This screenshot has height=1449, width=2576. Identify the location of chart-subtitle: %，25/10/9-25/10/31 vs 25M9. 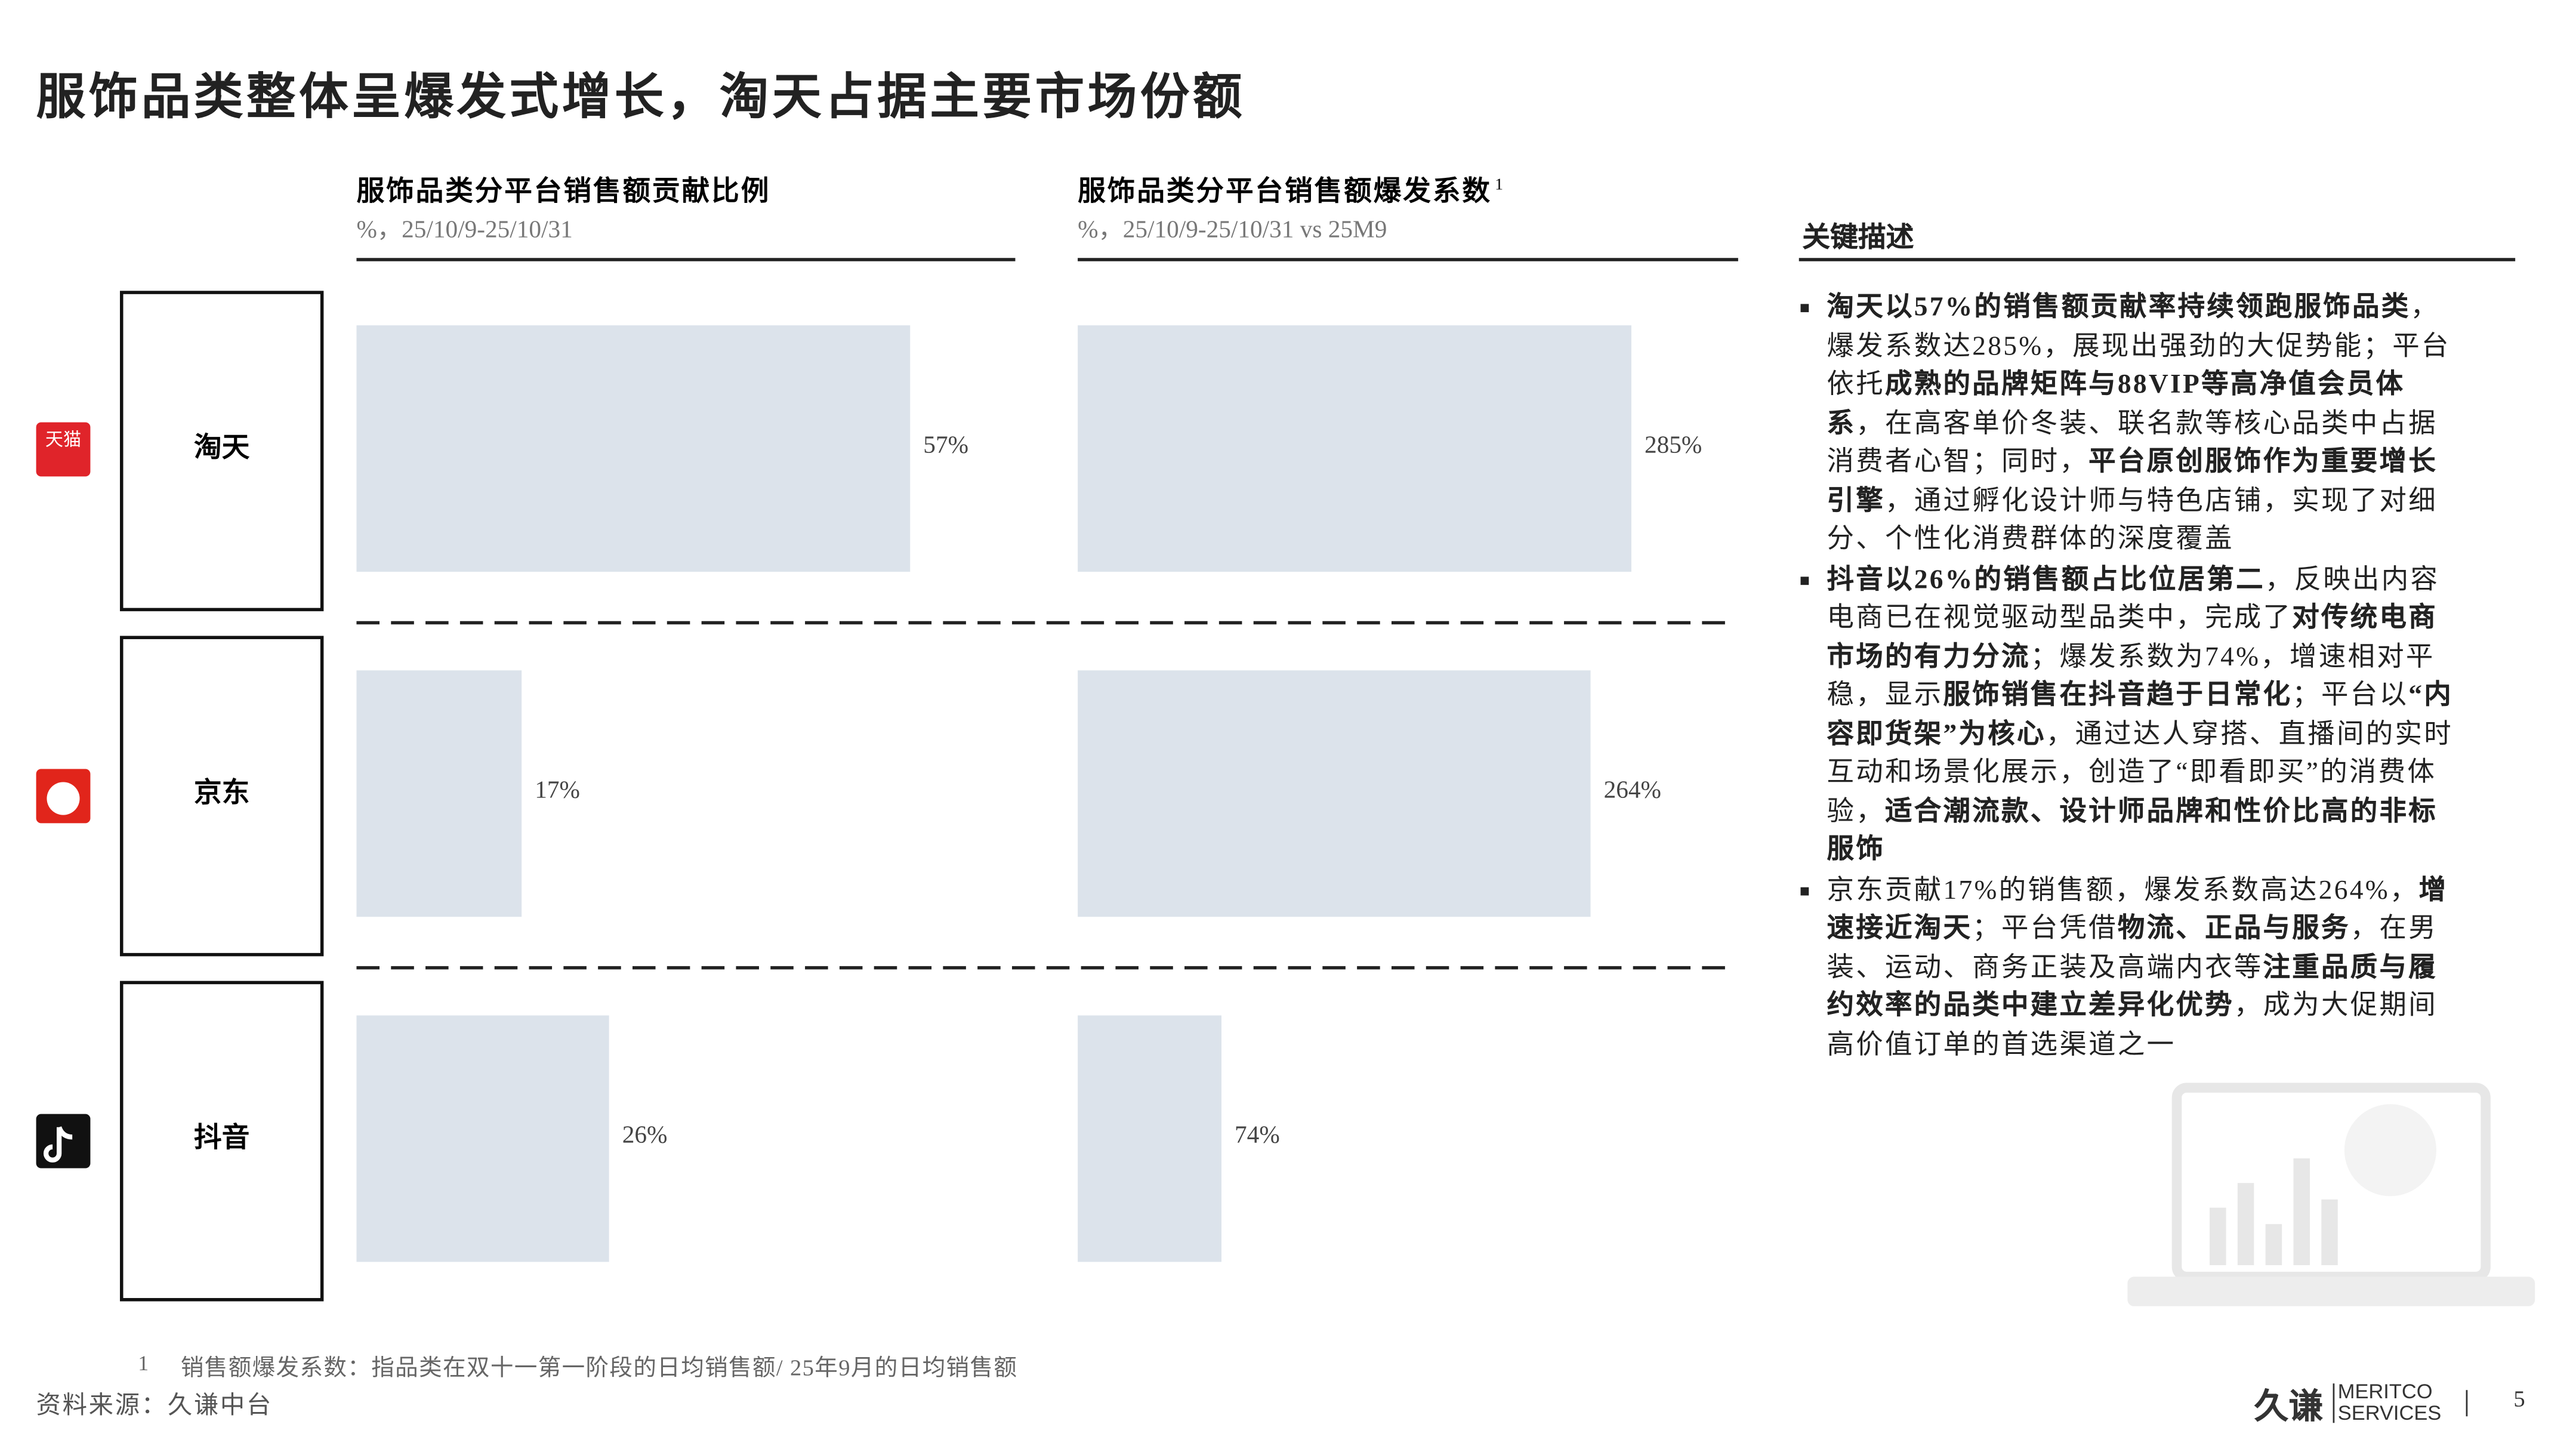
(1232, 229).